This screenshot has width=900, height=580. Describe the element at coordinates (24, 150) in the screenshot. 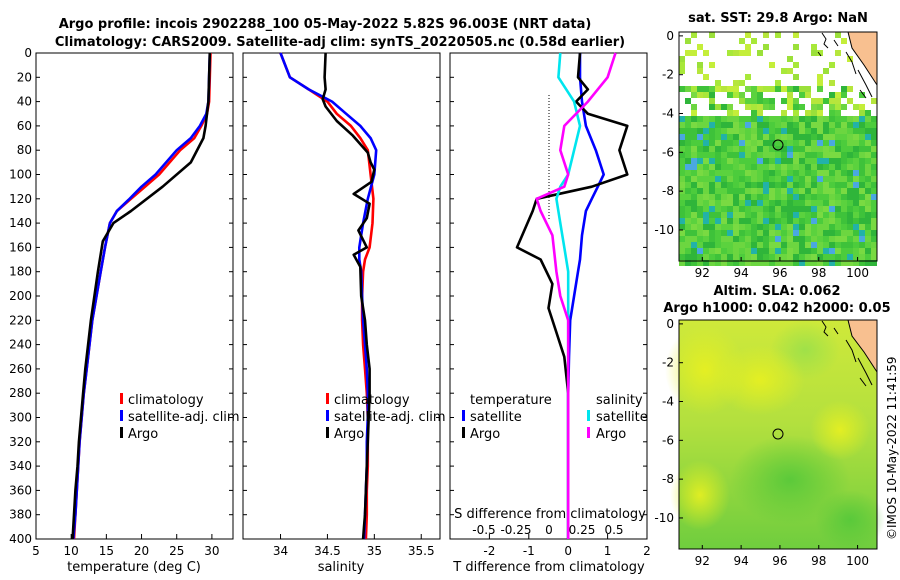

I see `y-tick-label: 80` at that location.